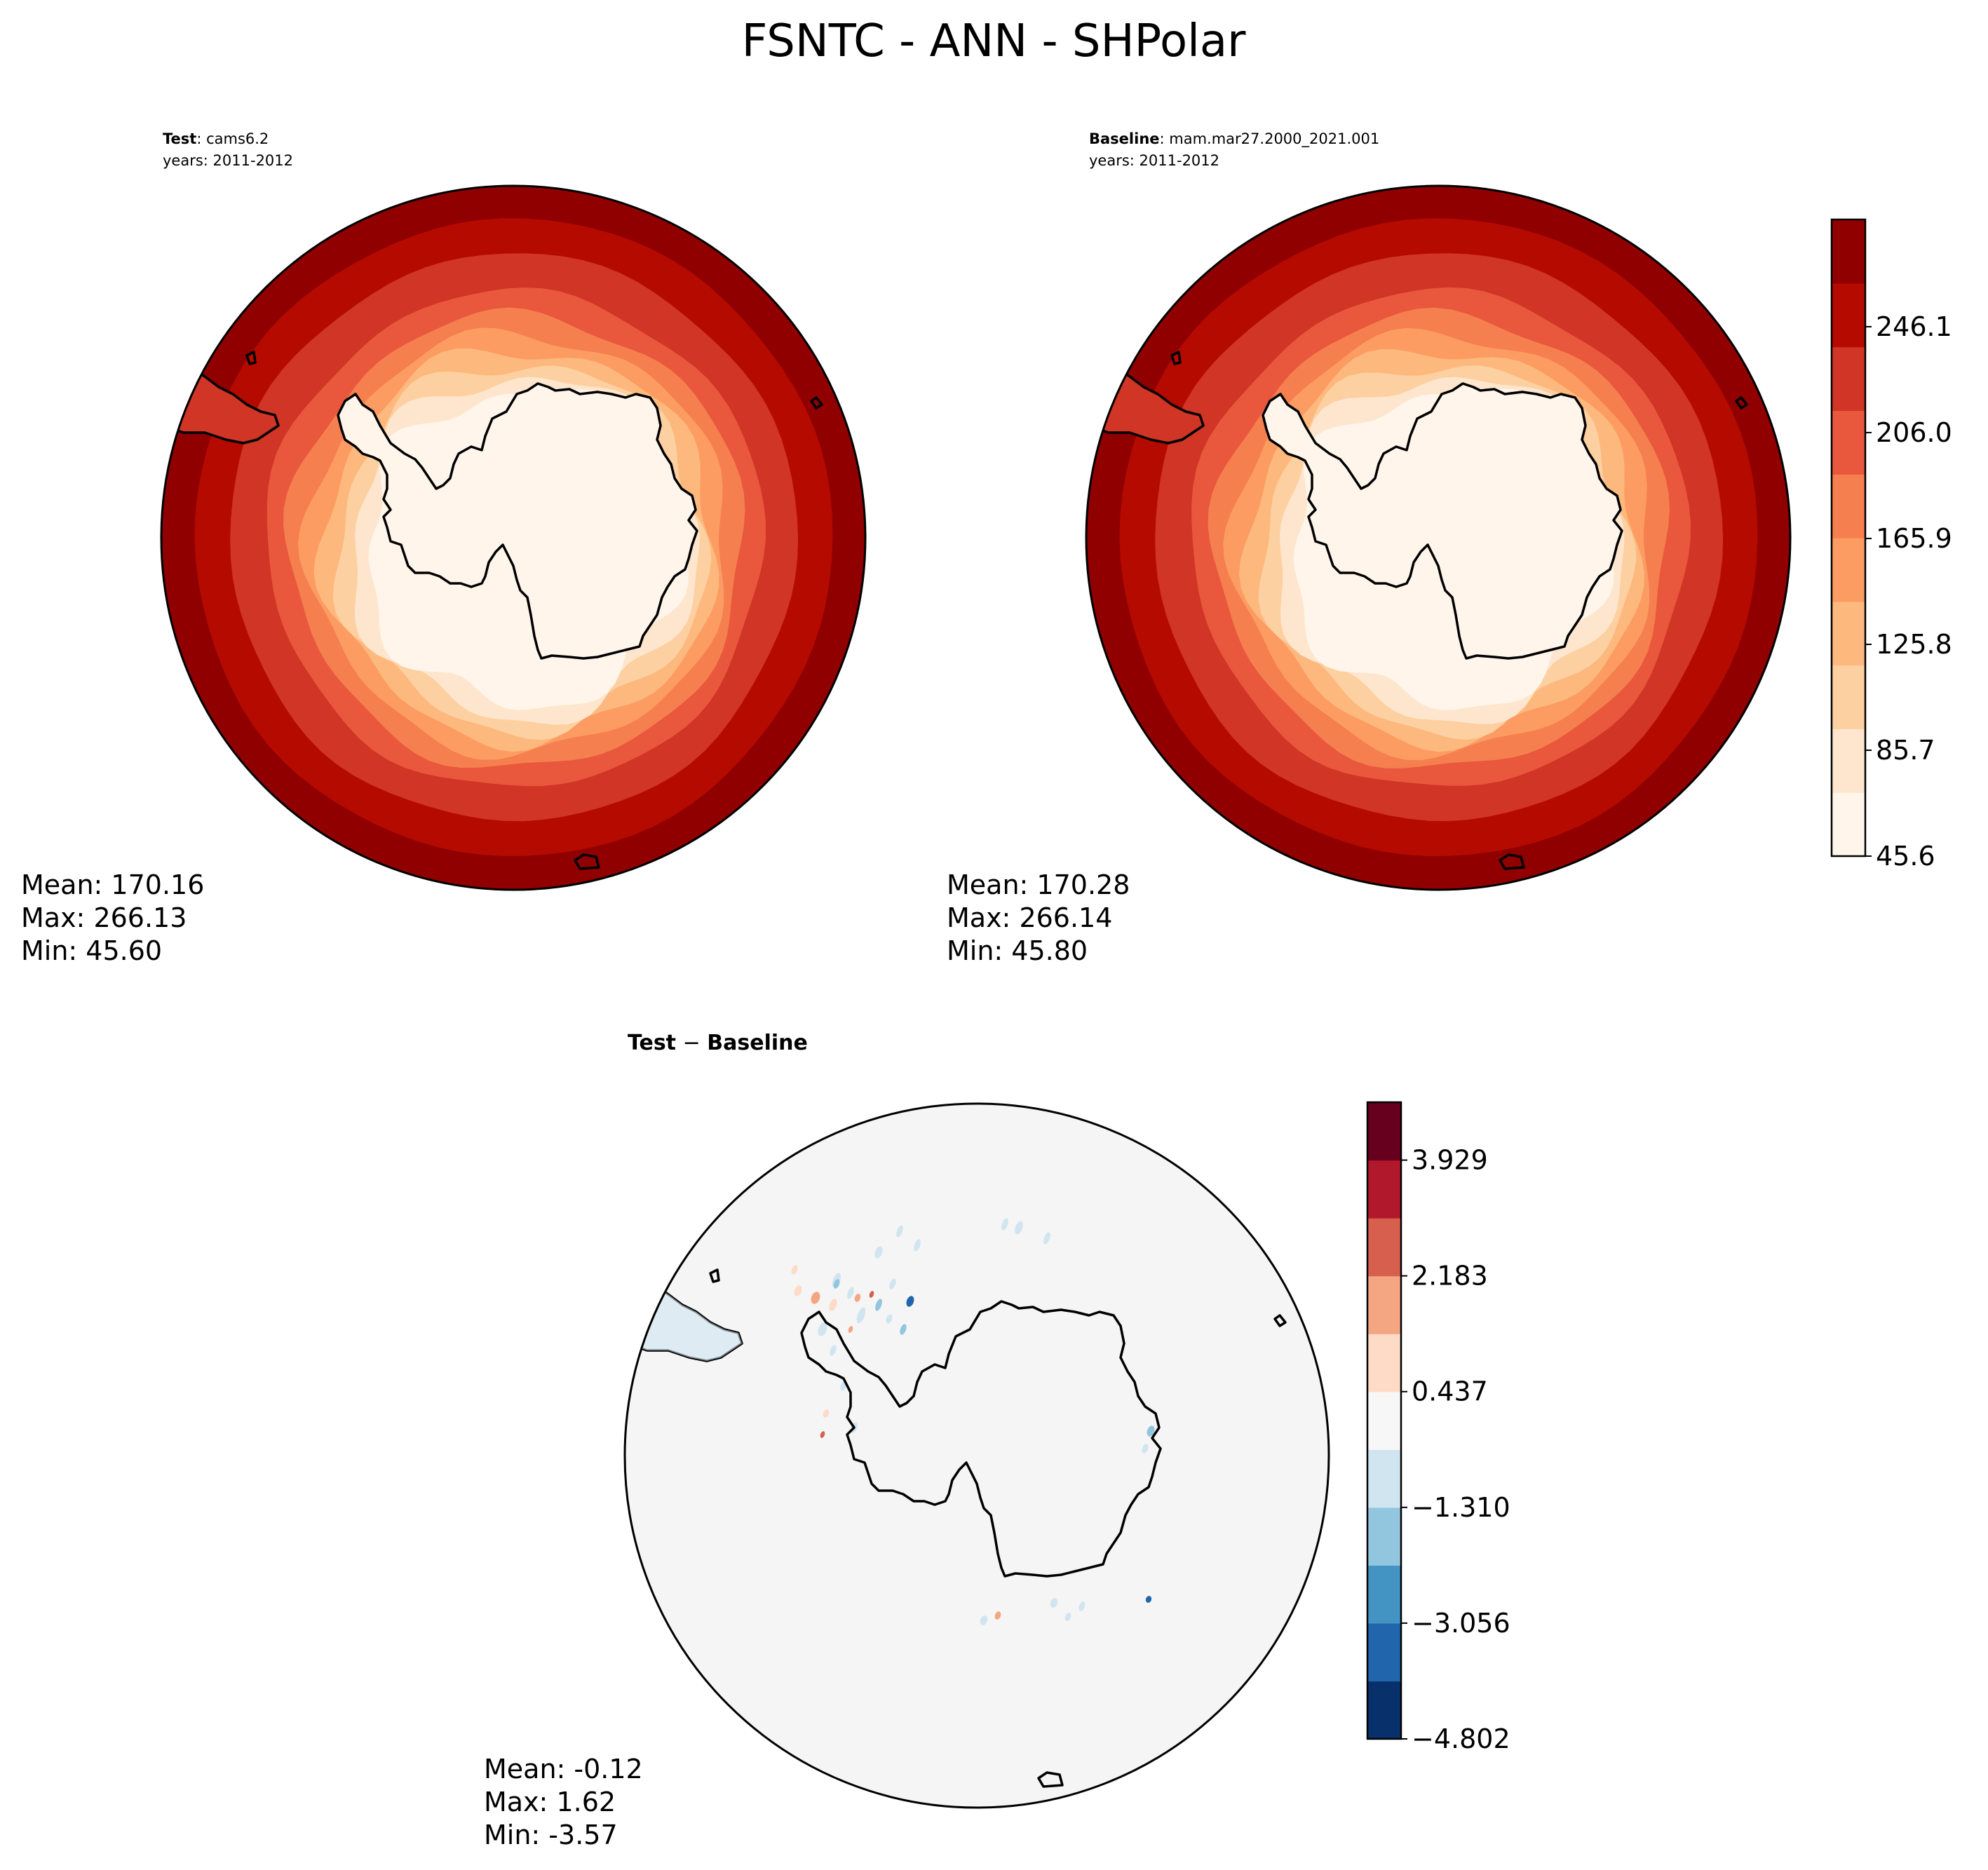 The height and width of the screenshot is (1870, 1988). What do you see at coordinates (1914, 432) in the screenshot?
I see `colorbar-tick-label: 206.0` at bounding box center [1914, 432].